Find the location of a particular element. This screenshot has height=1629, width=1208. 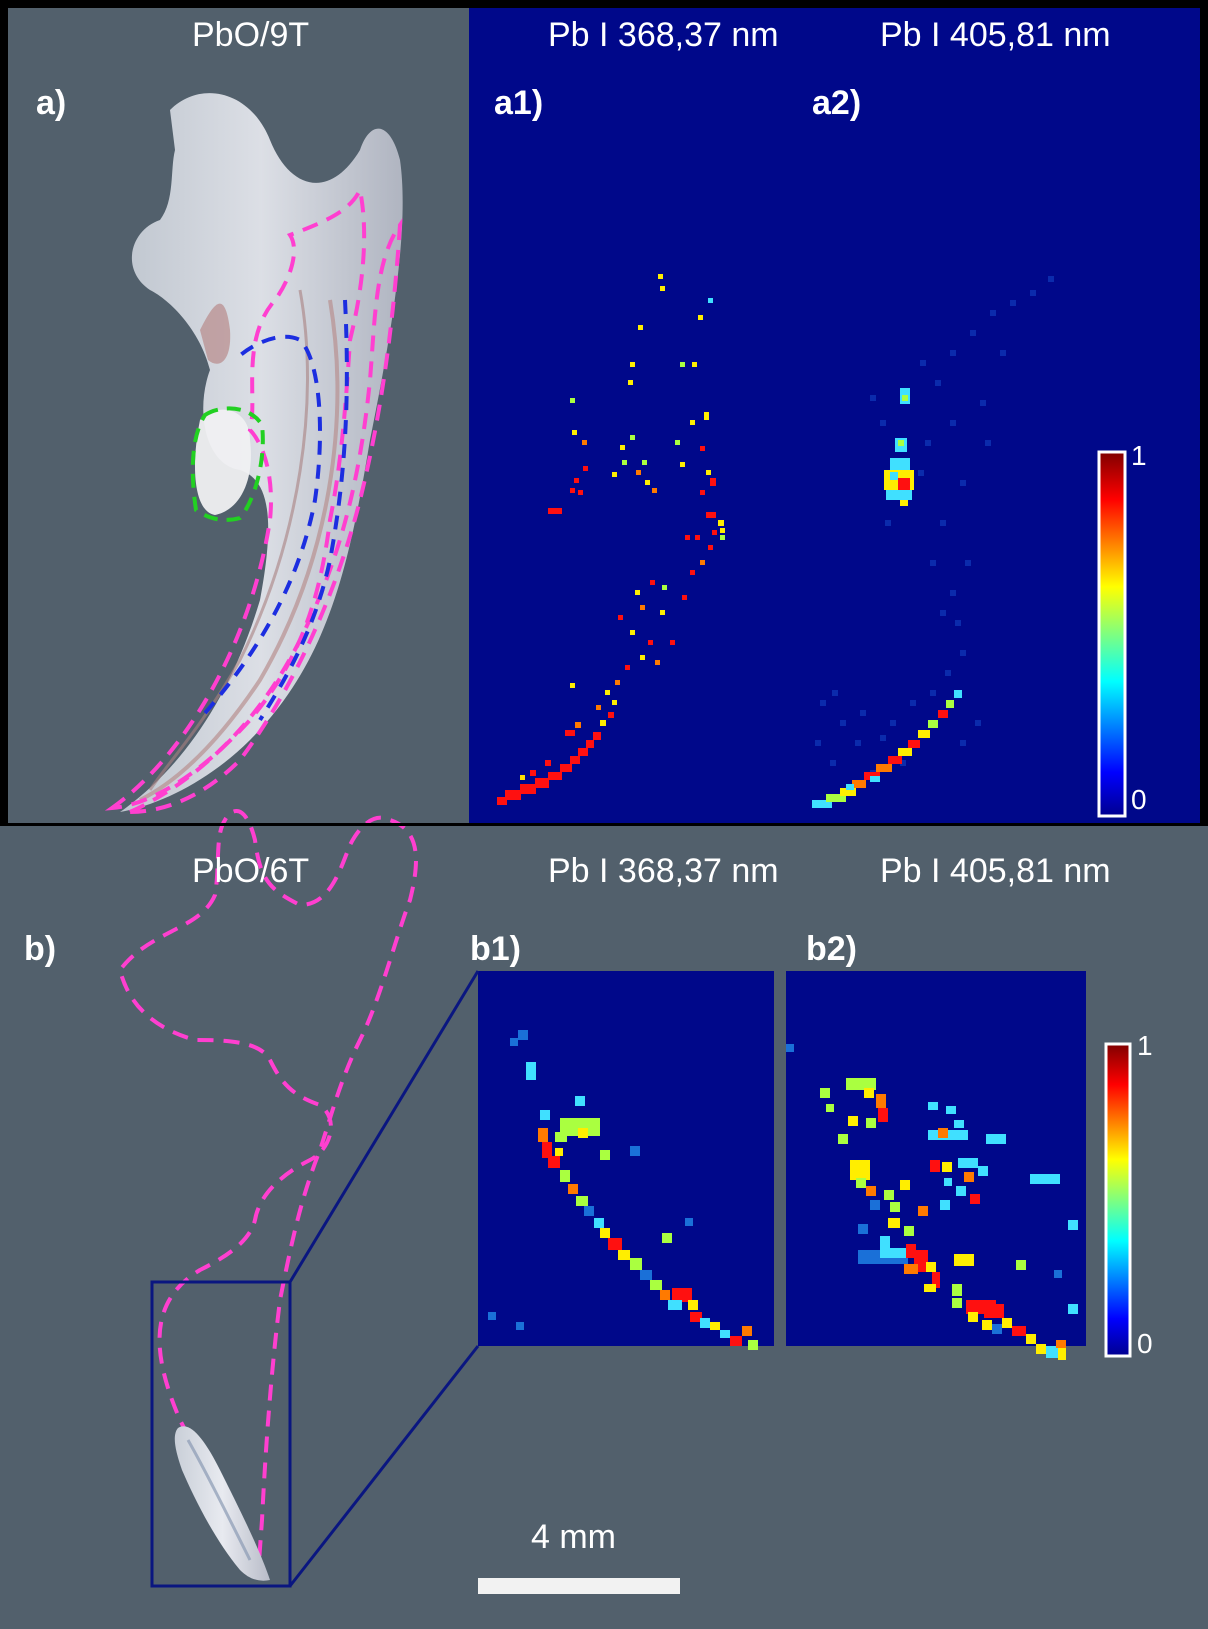

outline-green-a is located at coordinates (227, 464).